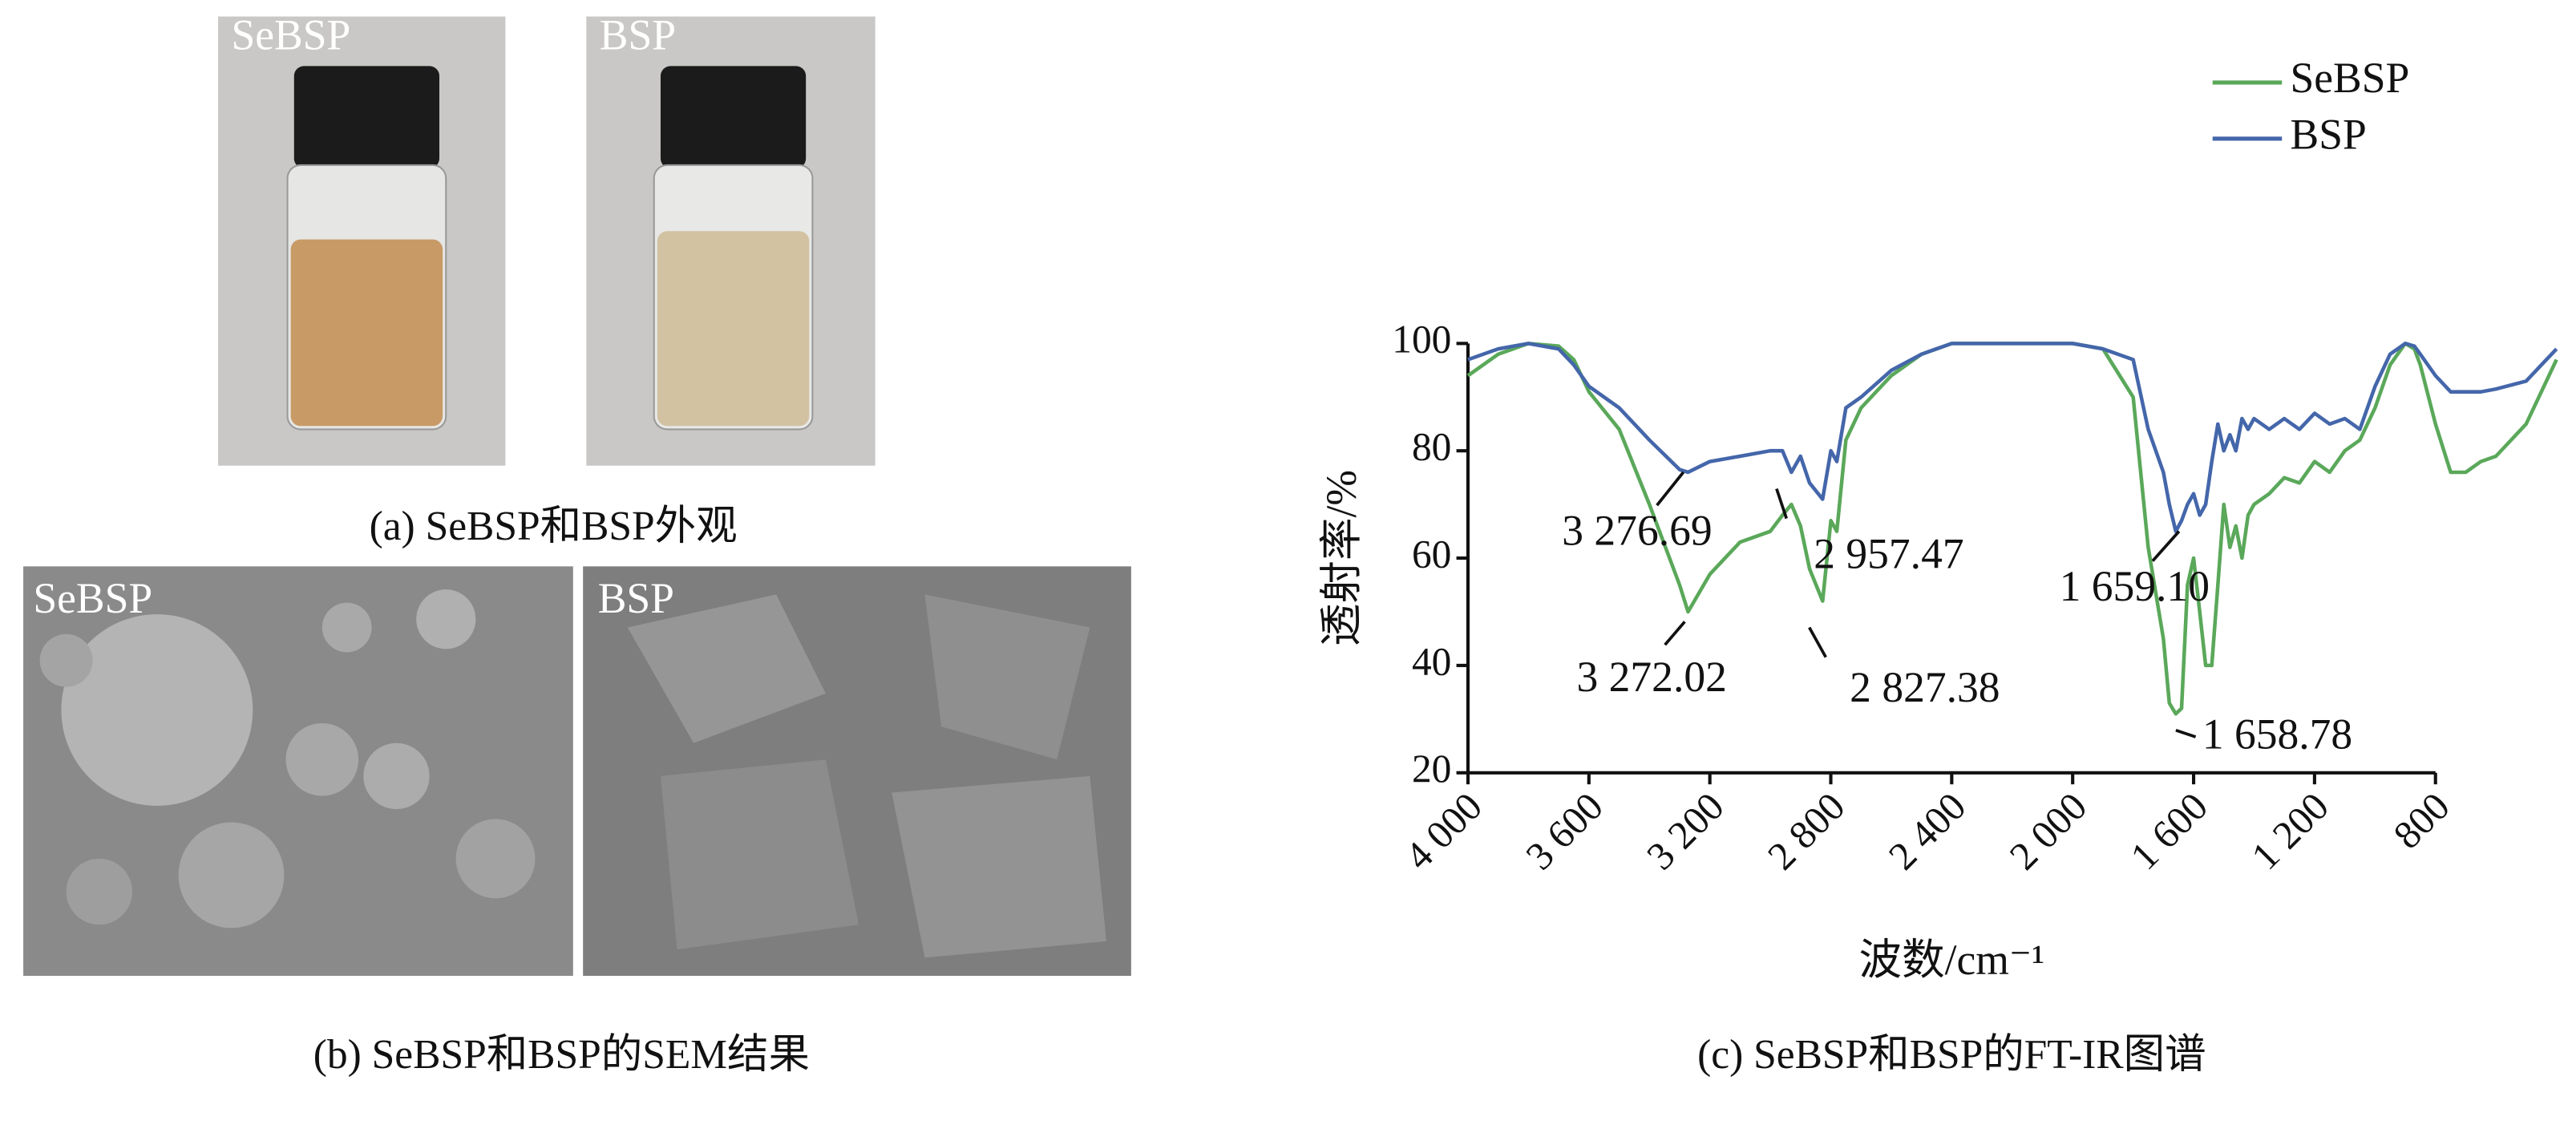 Image resolution: width=2576 pixels, height=1141 pixels. I want to click on x-tick-label: 800, so click(2421, 820).